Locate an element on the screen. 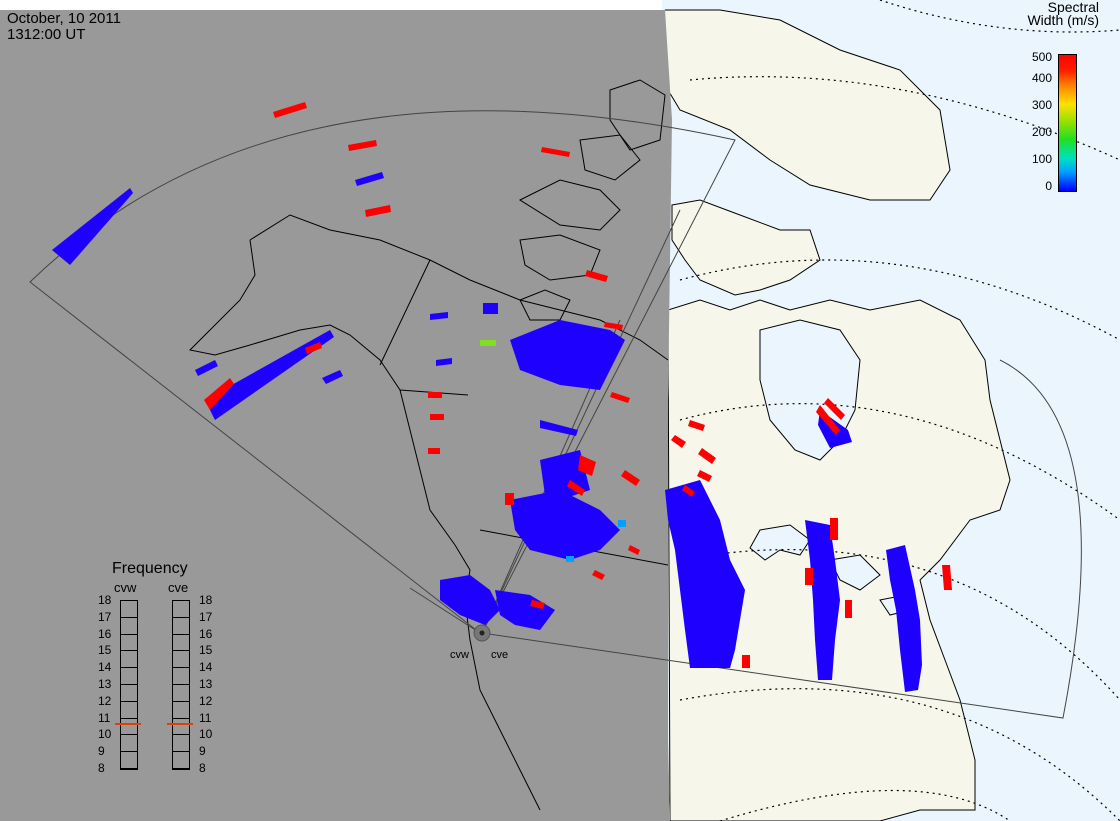  frequency-bar-cve is located at coordinates (181, 685).